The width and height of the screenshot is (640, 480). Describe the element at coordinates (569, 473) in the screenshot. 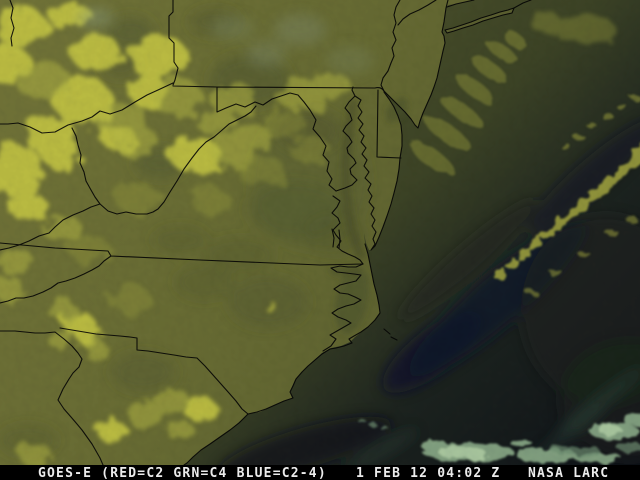

I see `credit-label: NASA LARC` at that location.